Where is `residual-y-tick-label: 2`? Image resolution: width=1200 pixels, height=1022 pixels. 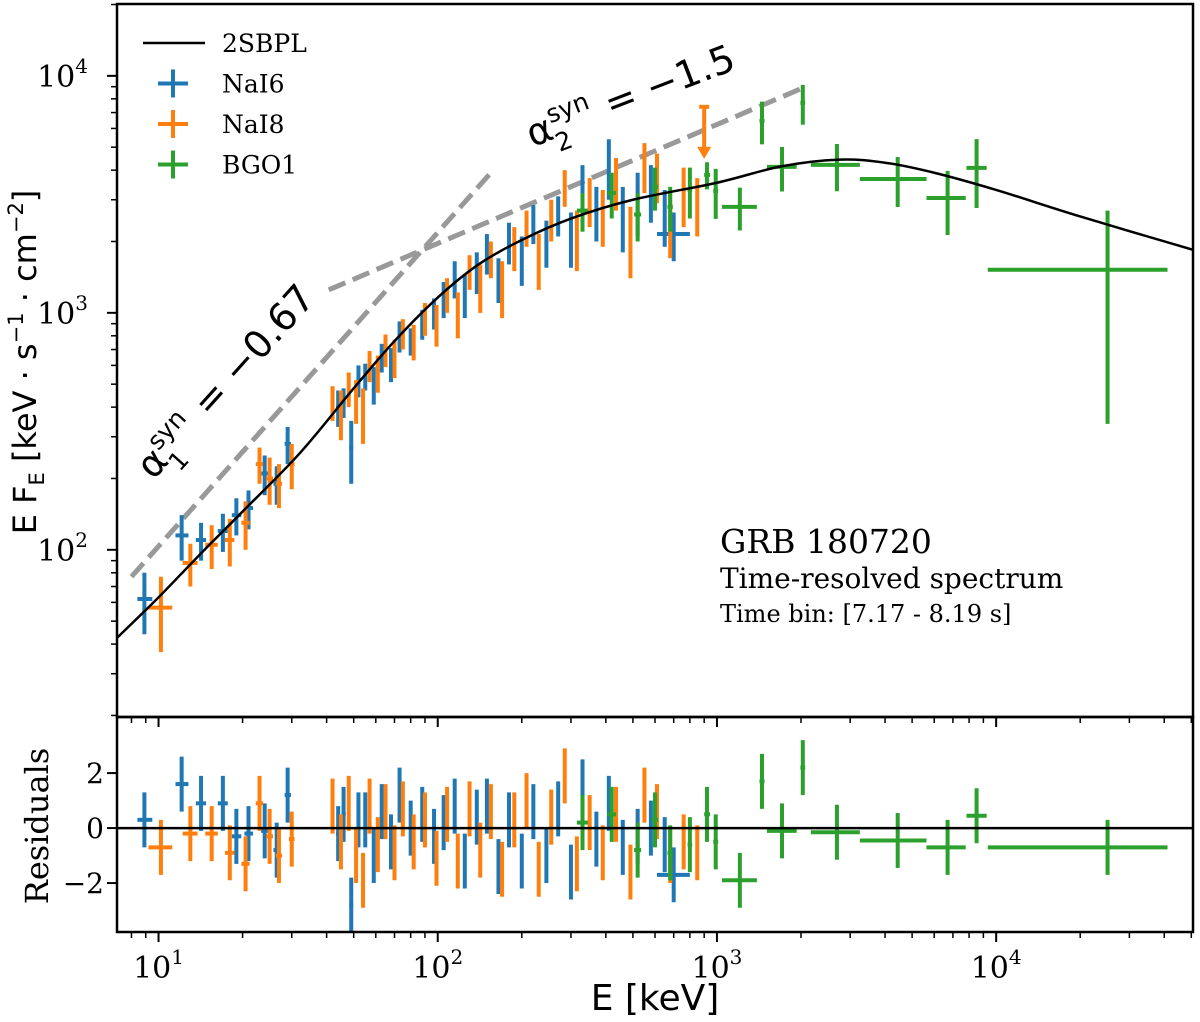
residual-y-tick-label: 2 is located at coordinates (95, 773).